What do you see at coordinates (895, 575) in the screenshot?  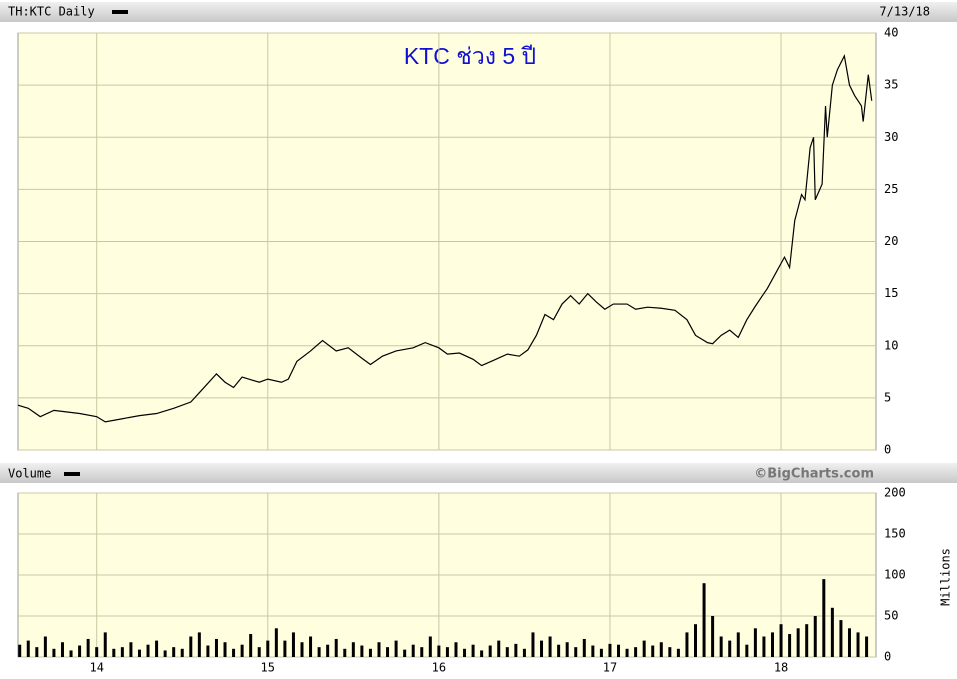 I see `y-tick-label: 100` at bounding box center [895, 575].